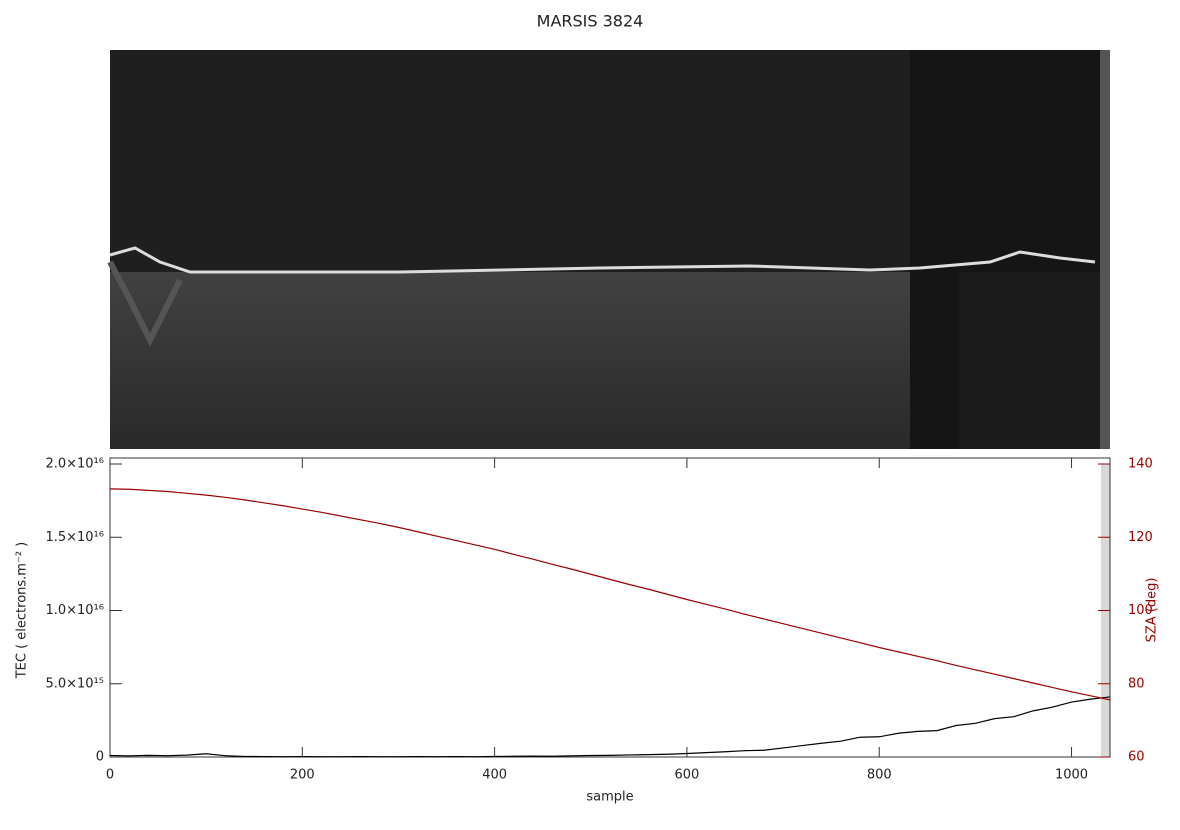 The width and height of the screenshot is (1180, 830). What do you see at coordinates (22, 611) in the screenshot?
I see `y-axis-label: TEC ( electrons.m⁻² )` at bounding box center [22, 611].